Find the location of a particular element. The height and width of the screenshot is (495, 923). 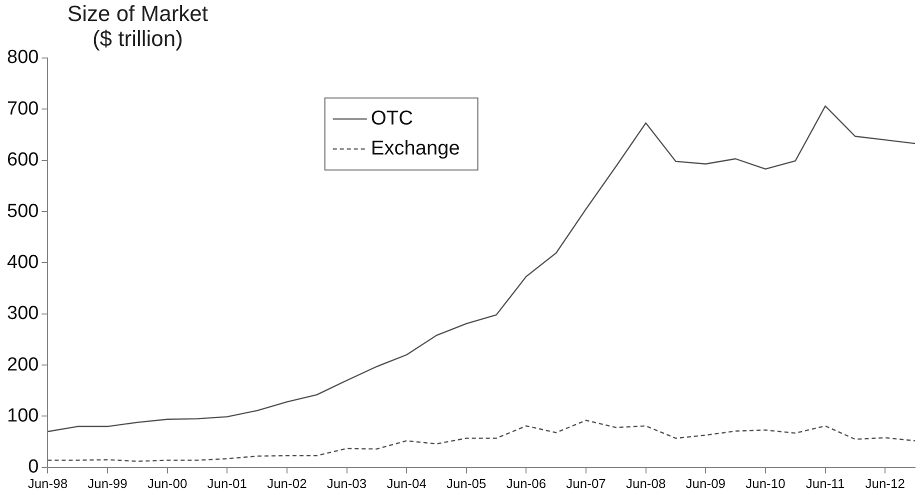

x-tick-label: Jun-09 is located at coordinates (706, 483).